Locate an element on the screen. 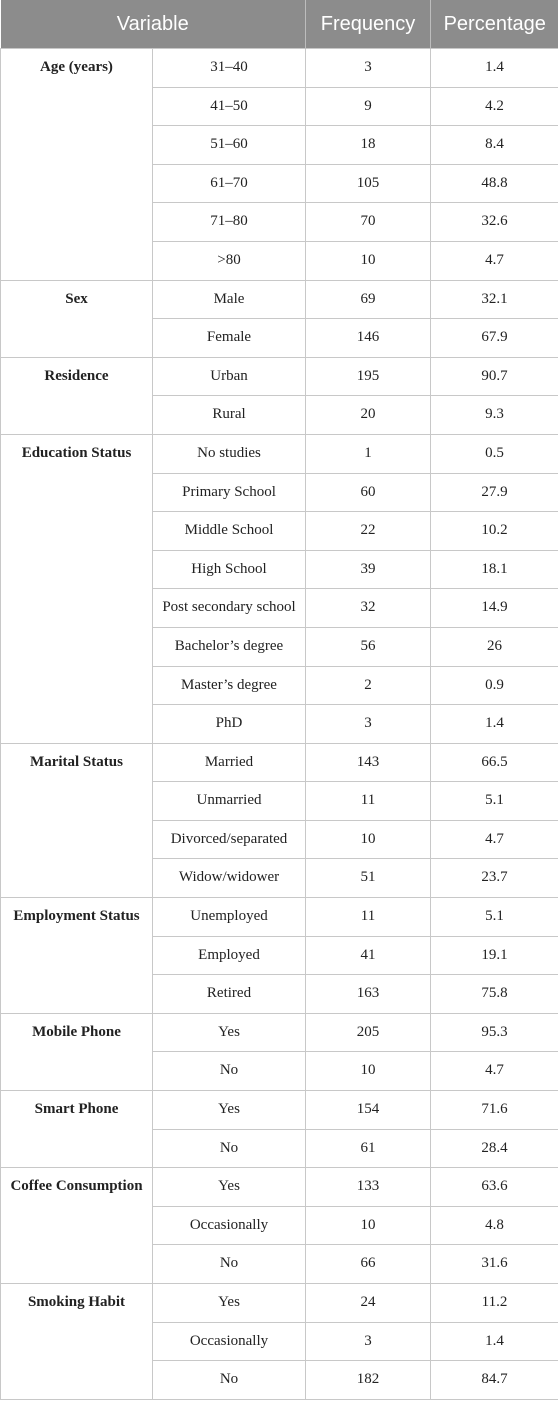 The height and width of the screenshot is (1420, 558). percentage-cell: 27.9 is located at coordinates (494, 492).